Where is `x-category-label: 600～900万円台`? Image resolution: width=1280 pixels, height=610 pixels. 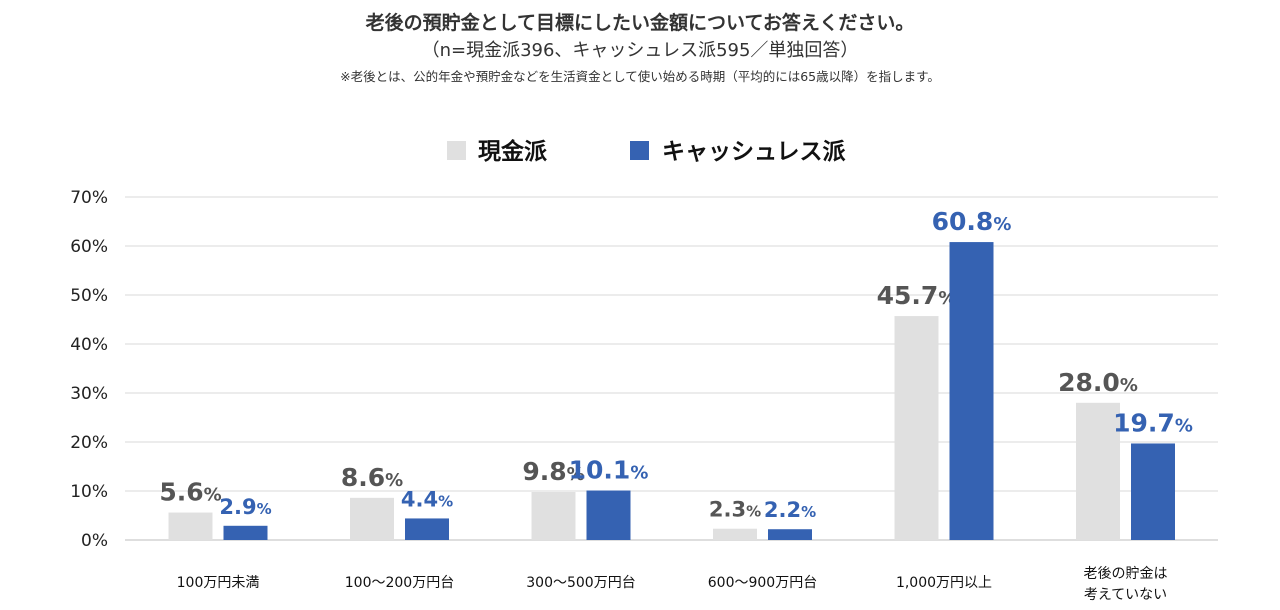
x-category-label: 600～900万円台 is located at coordinates (762, 583).